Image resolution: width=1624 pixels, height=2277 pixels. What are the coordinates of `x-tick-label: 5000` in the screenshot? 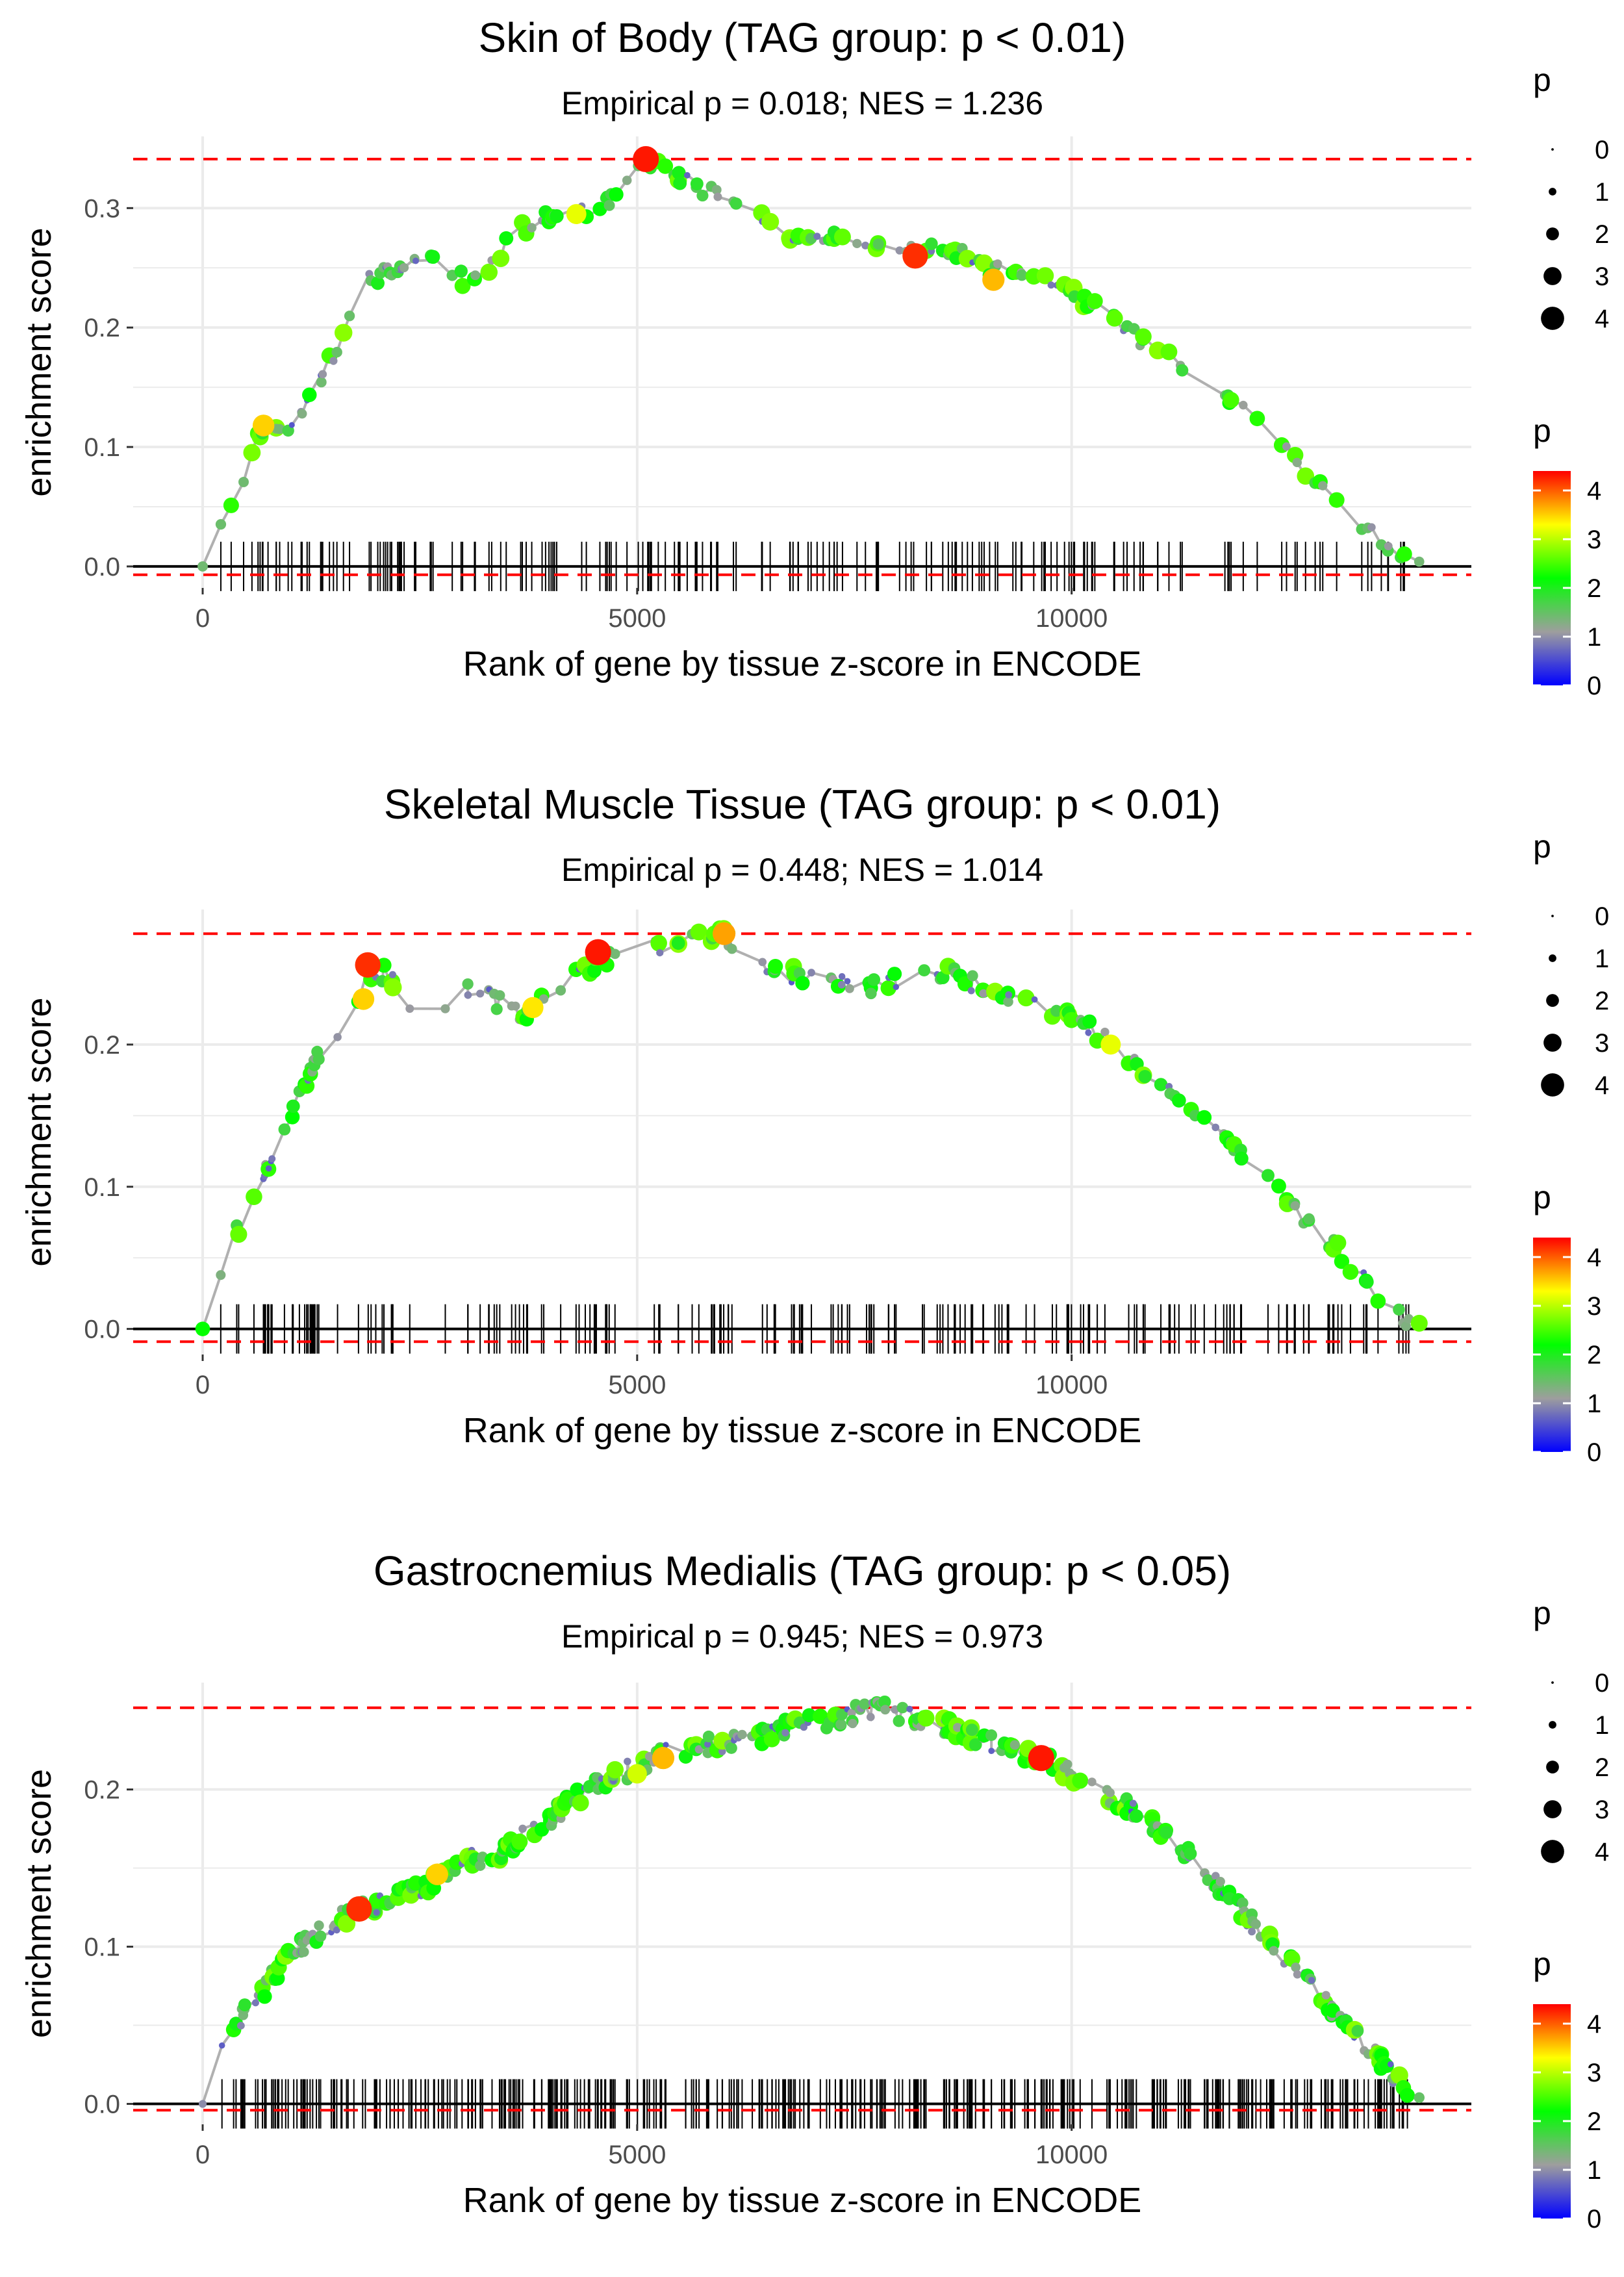 It's located at (637, 619).